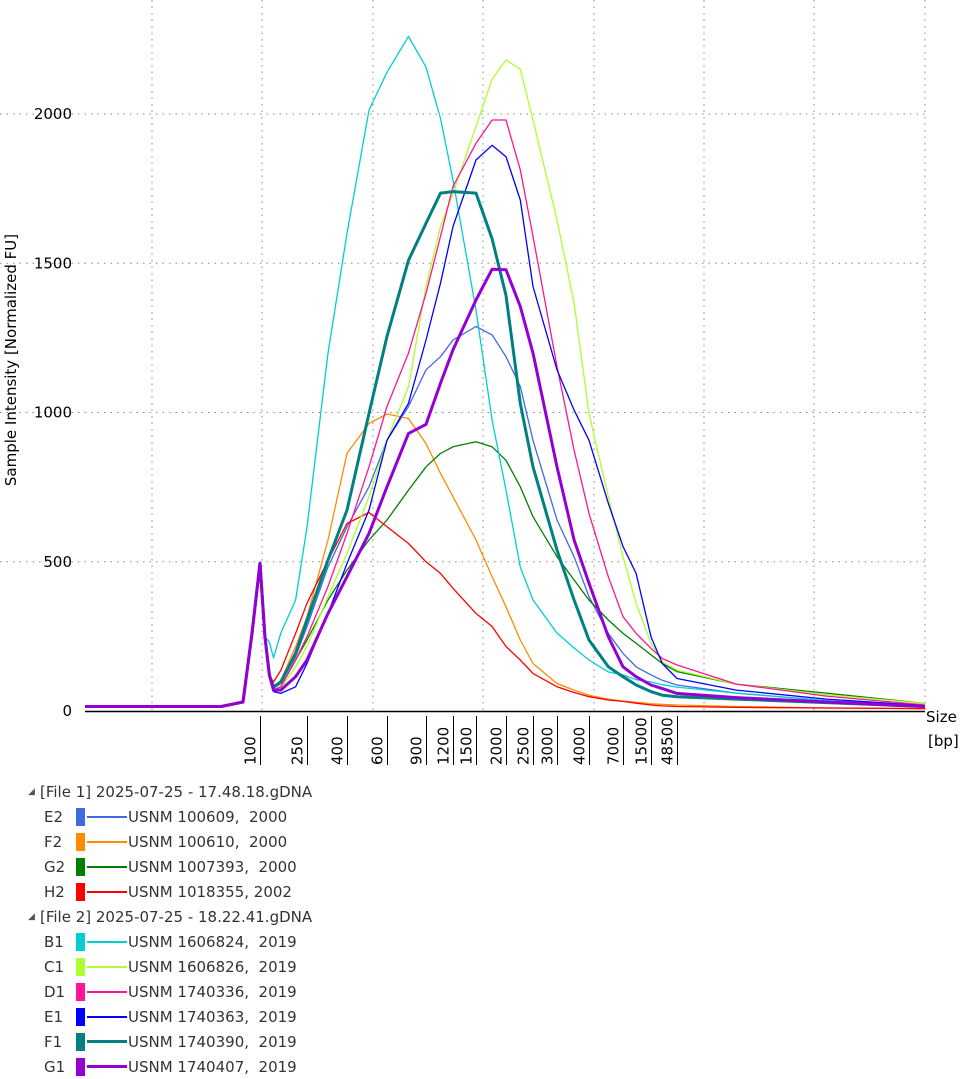 The height and width of the screenshot is (1079, 972). I want to click on legend-group-header: ◢ [File 1] 2025-07-25 - 17.48.18.gDNA, so click(170, 791).